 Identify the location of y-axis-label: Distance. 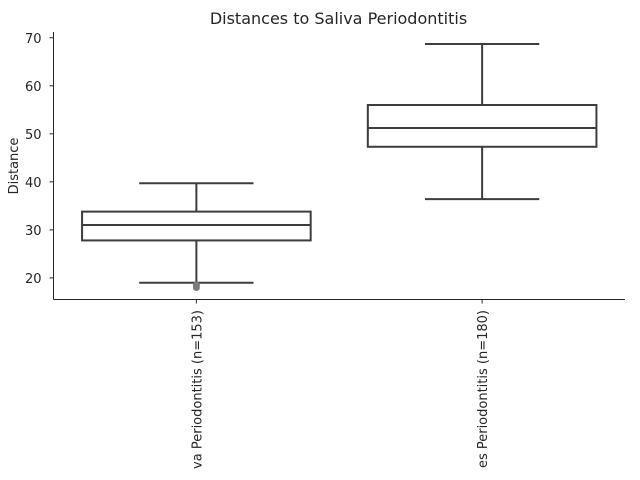
(14, 166).